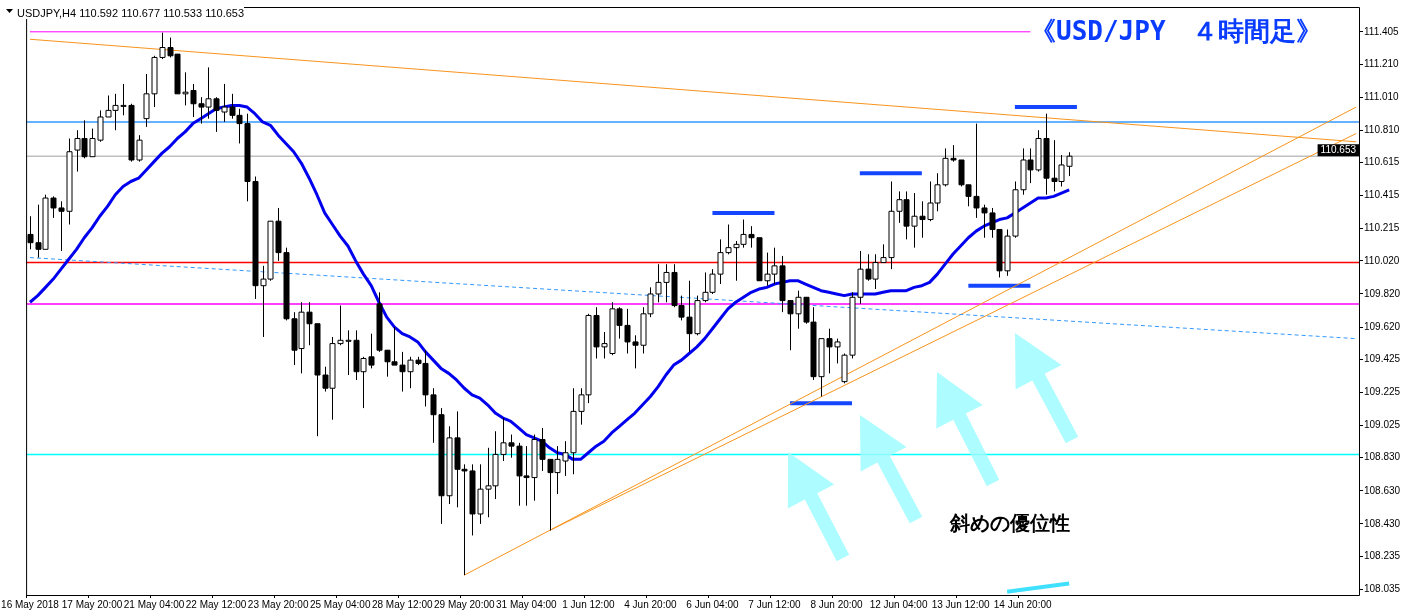  Describe the element at coordinates (713, 604) in the screenshot. I see `x-tick-label: 6 Jun 04:00` at that location.